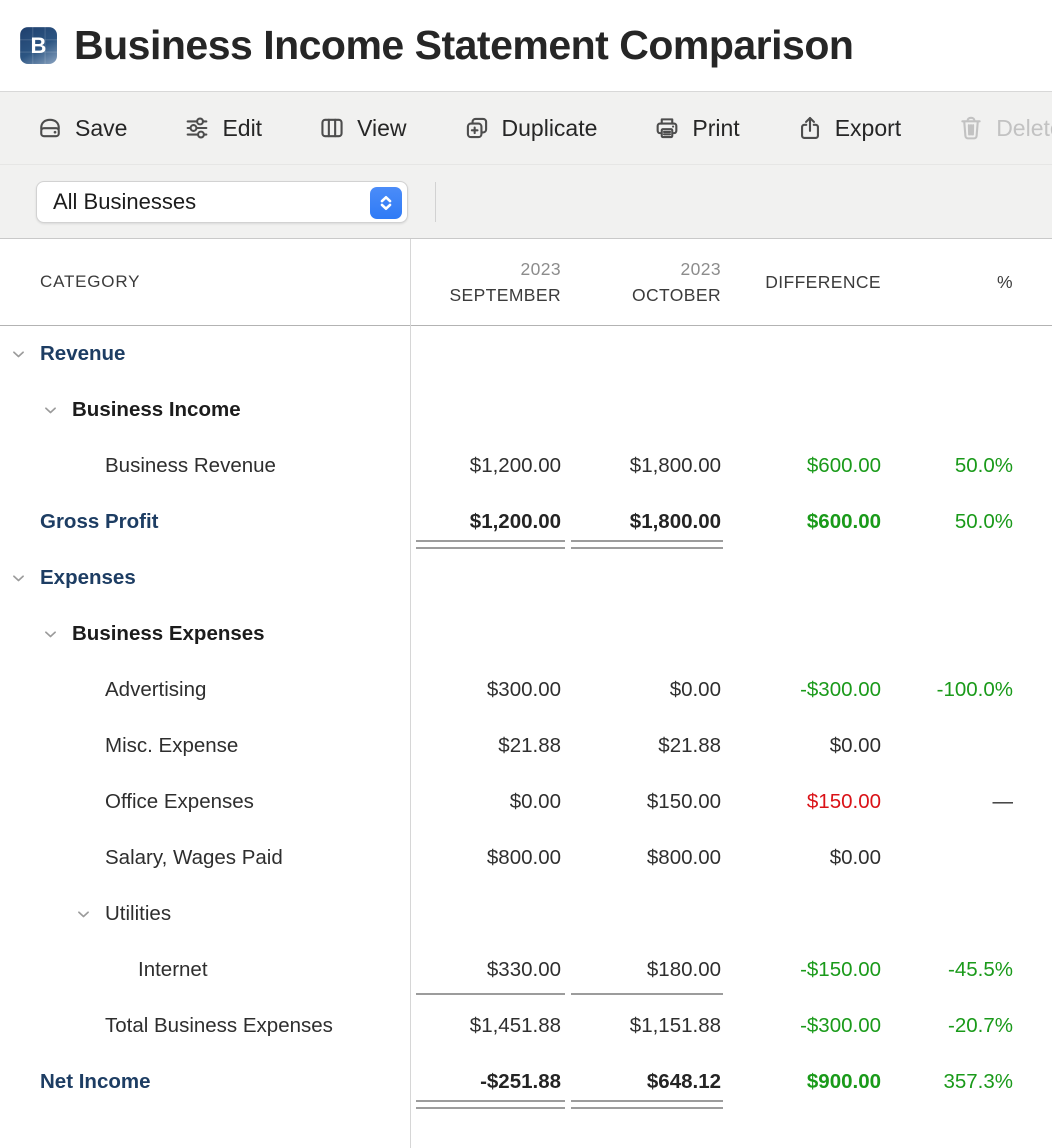  What do you see at coordinates (156, 689) in the screenshot?
I see `row-label: Advertising` at bounding box center [156, 689].